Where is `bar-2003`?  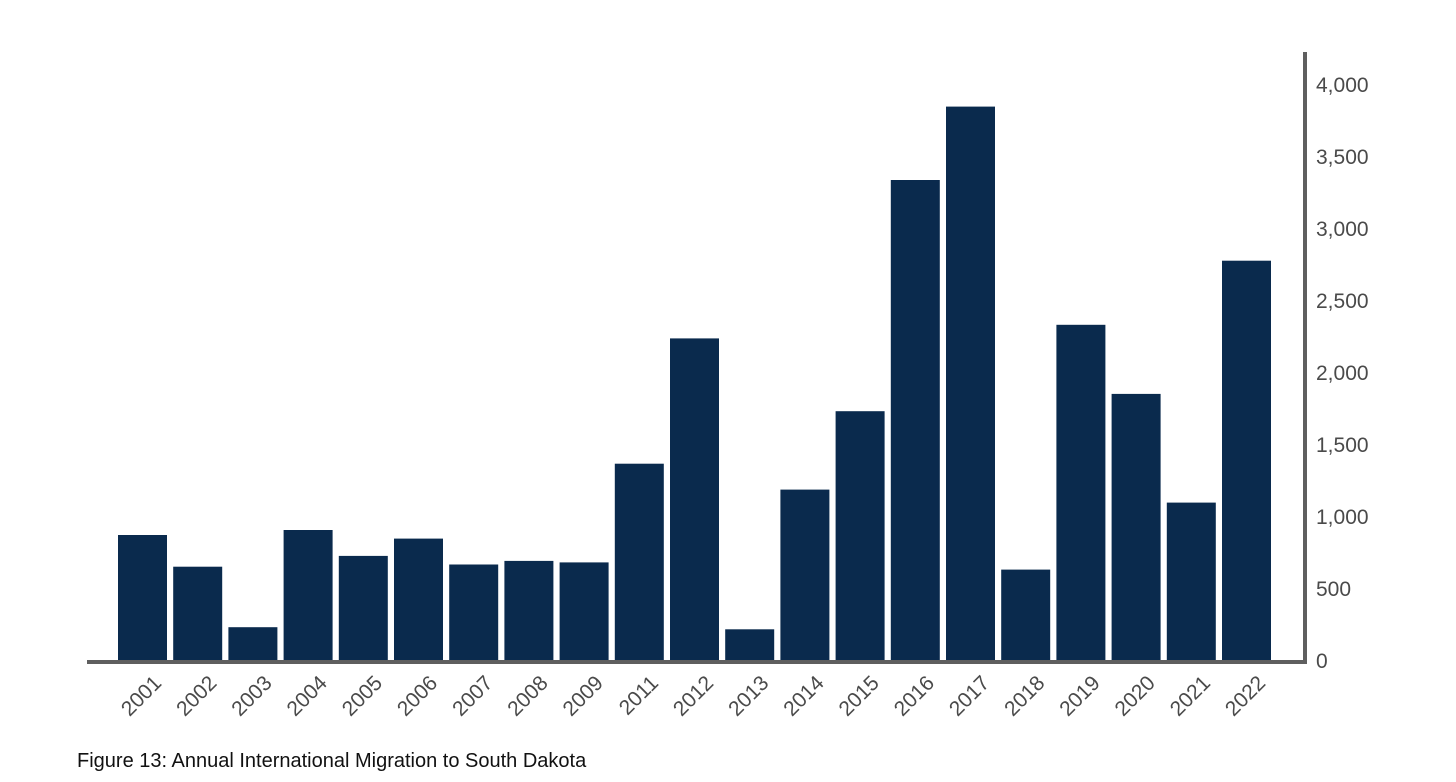
bar-2003 is located at coordinates (253, 644).